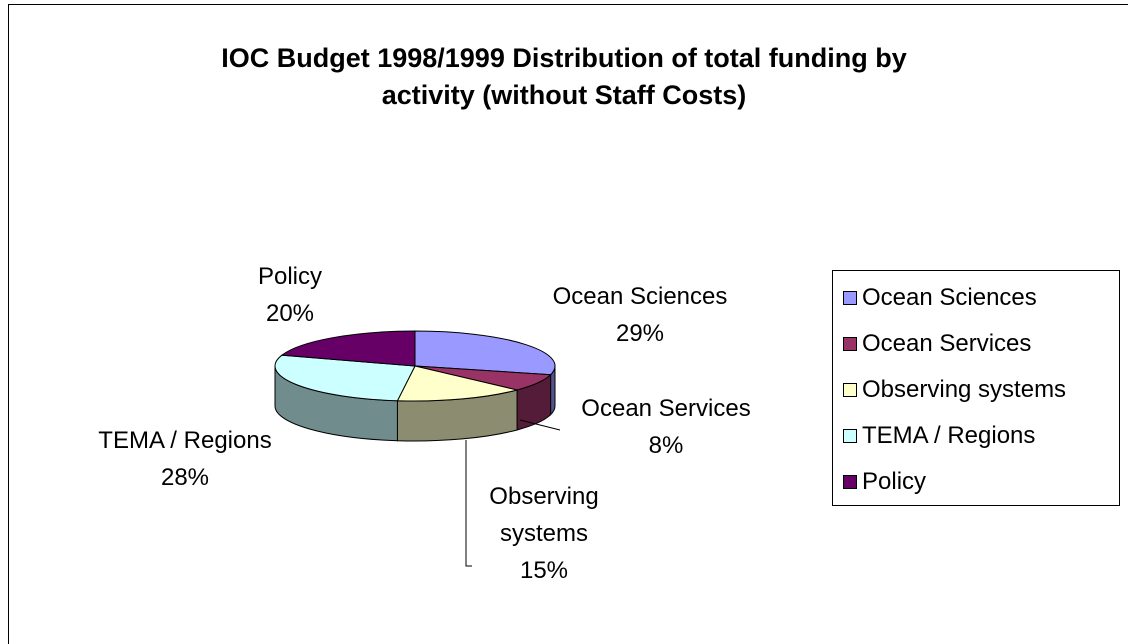 The height and width of the screenshot is (644, 1128). What do you see at coordinates (947, 343) in the screenshot?
I see `legend-label-ocean-services: Ocean Services` at bounding box center [947, 343].